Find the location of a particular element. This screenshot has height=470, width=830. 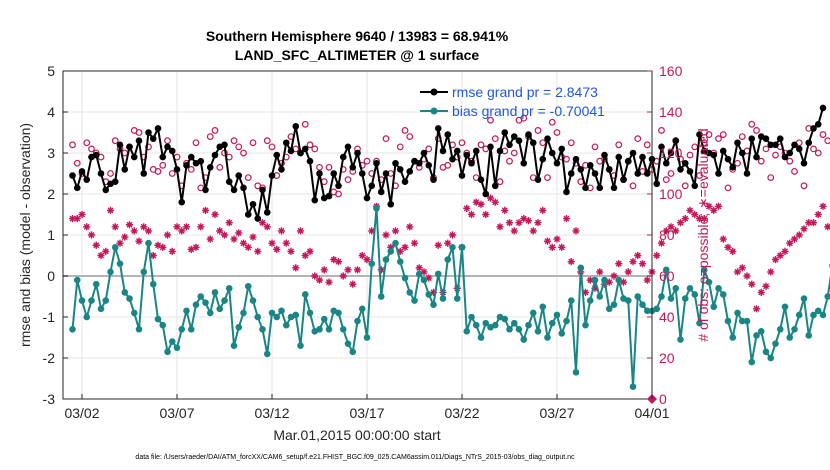

right-y-tick-label: 20 is located at coordinates (667, 358).